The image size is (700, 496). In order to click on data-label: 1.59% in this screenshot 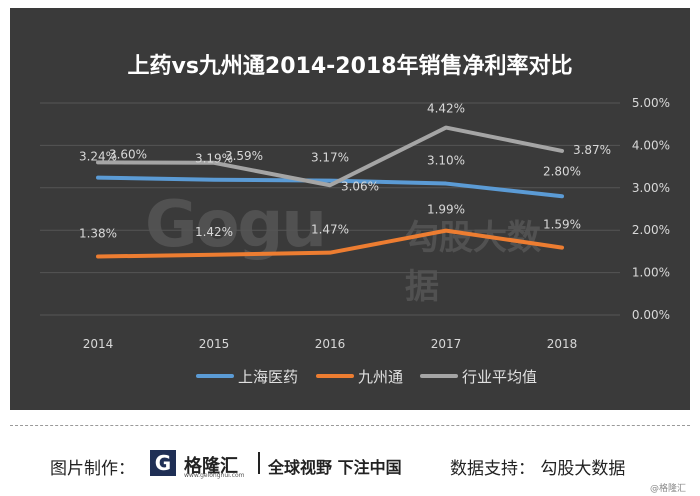, I will do `click(562, 225)`.